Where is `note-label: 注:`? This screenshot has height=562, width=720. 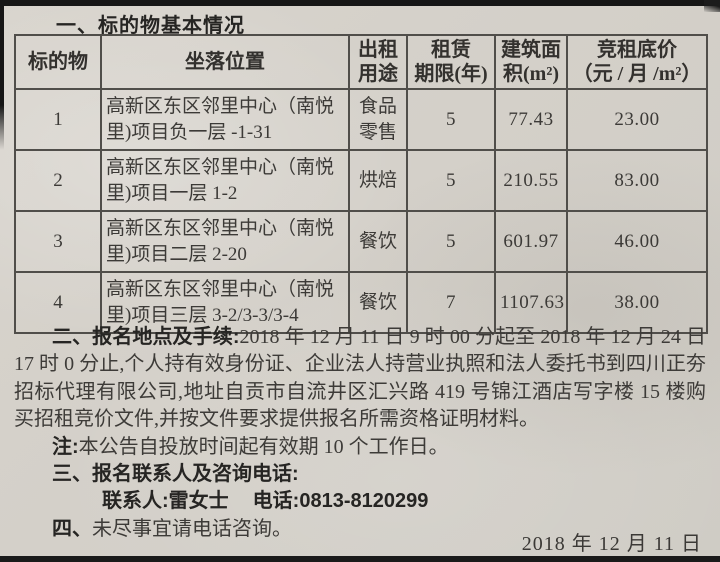
note-label: 注: is located at coordinates (65, 446).